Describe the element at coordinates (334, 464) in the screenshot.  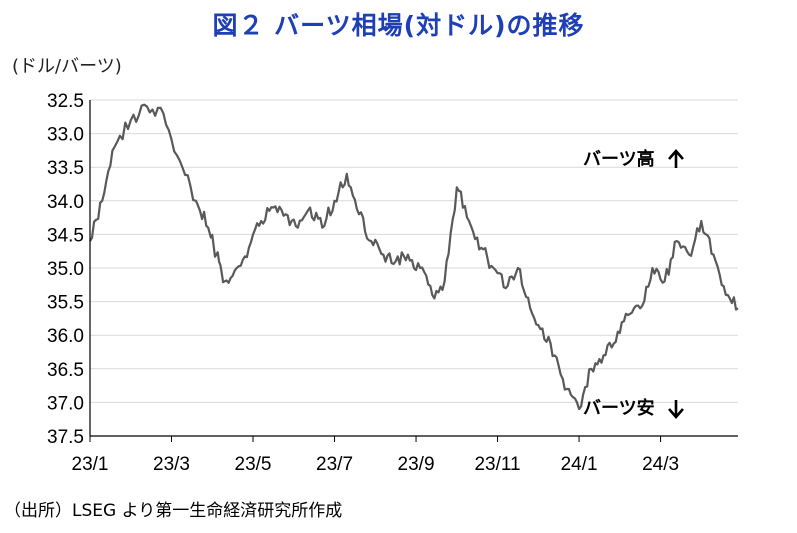
I see `x-tick-label: 23/7` at that location.